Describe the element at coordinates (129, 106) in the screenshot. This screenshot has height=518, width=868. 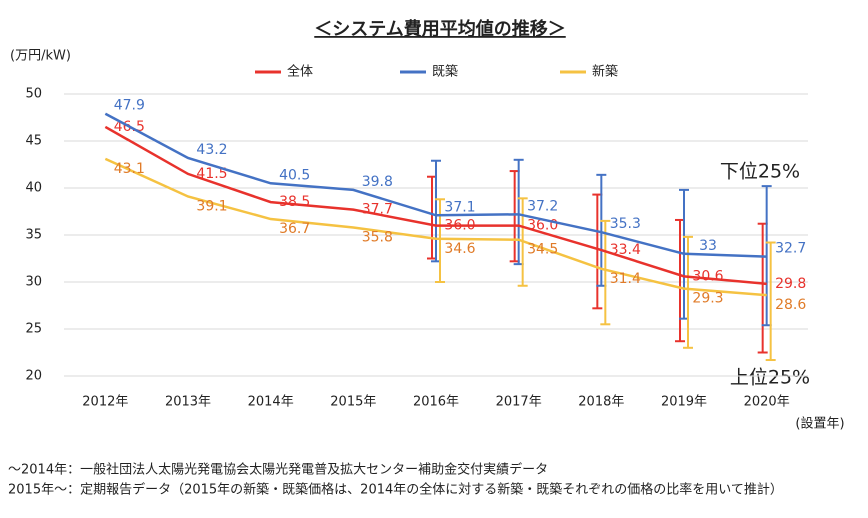
I see `data-label: 47.9` at that location.